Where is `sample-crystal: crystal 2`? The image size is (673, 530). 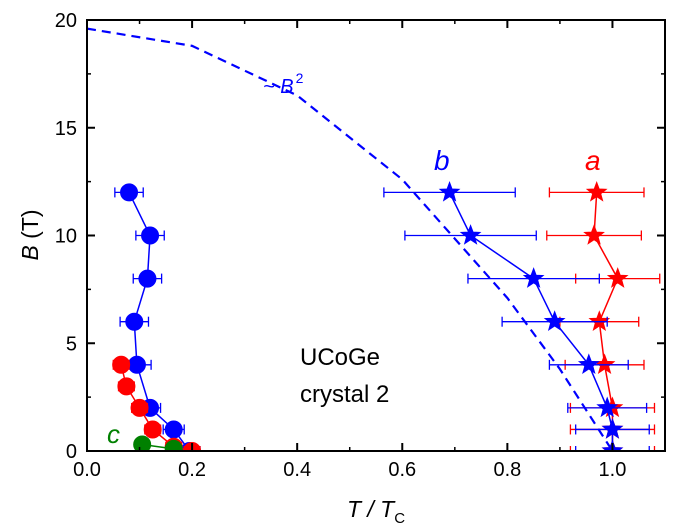
sample-crystal: crystal 2 is located at coordinates (344, 394).